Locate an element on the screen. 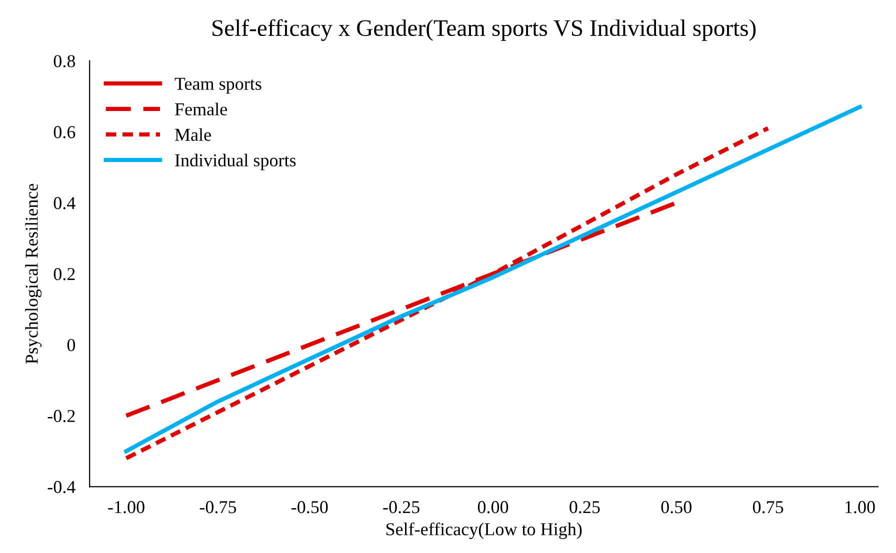 The width and height of the screenshot is (896, 553). legend-label: Team sports is located at coordinates (218, 86).